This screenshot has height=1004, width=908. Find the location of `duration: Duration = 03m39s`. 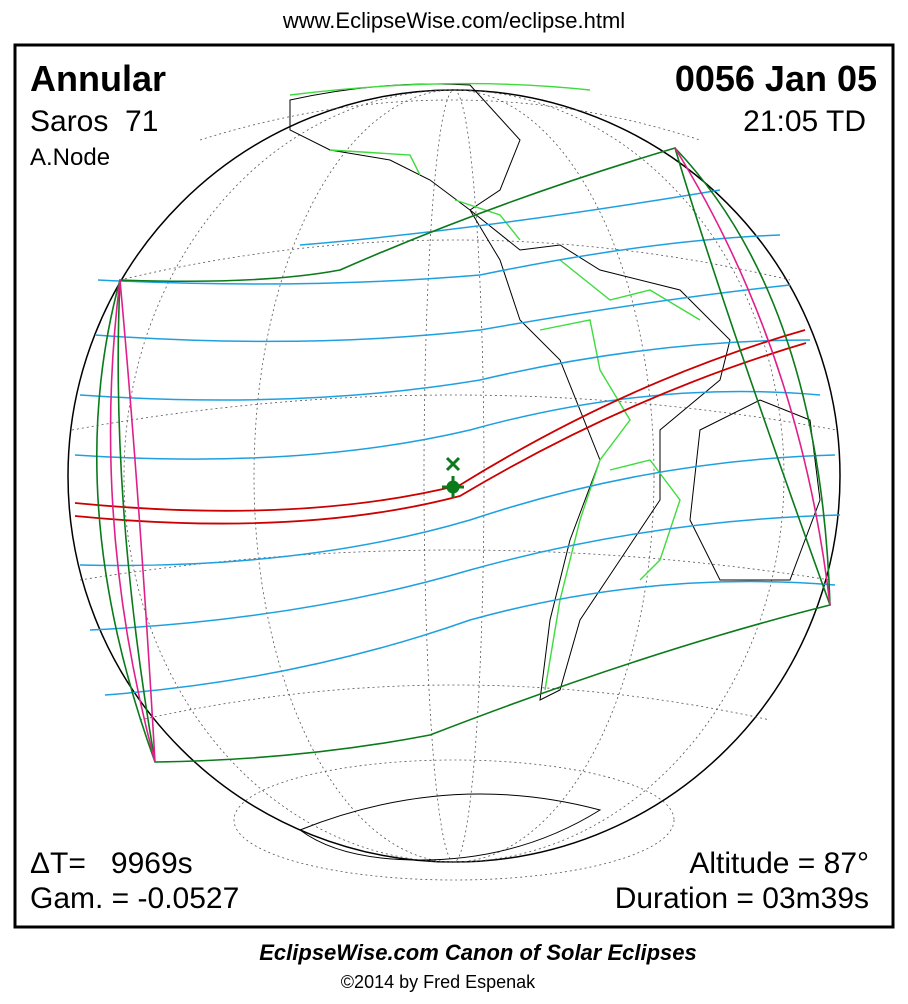

duration: Duration = 03m39s is located at coordinates (742, 898).